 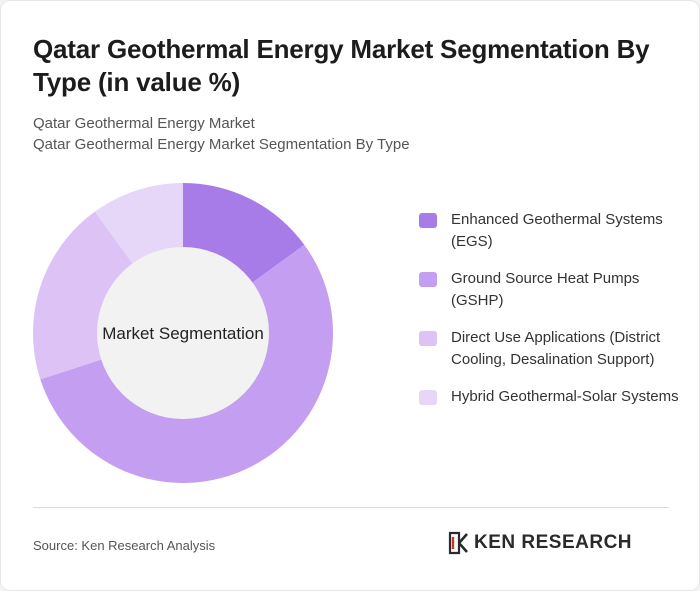 What do you see at coordinates (545, 289) in the screenshot?
I see `legend-label-2: Ground Source Heat Pumps (GSHP)` at bounding box center [545, 289].